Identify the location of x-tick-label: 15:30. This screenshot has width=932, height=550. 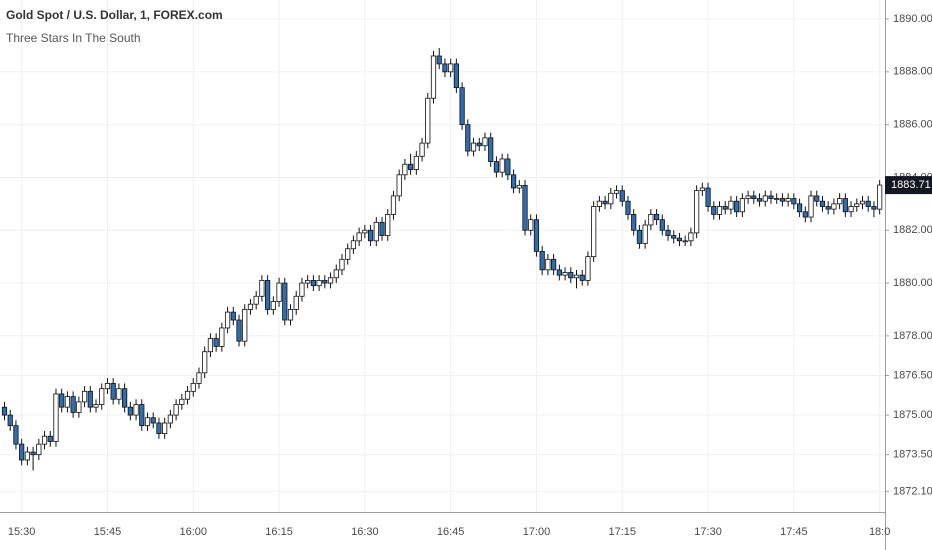
(22, 532).